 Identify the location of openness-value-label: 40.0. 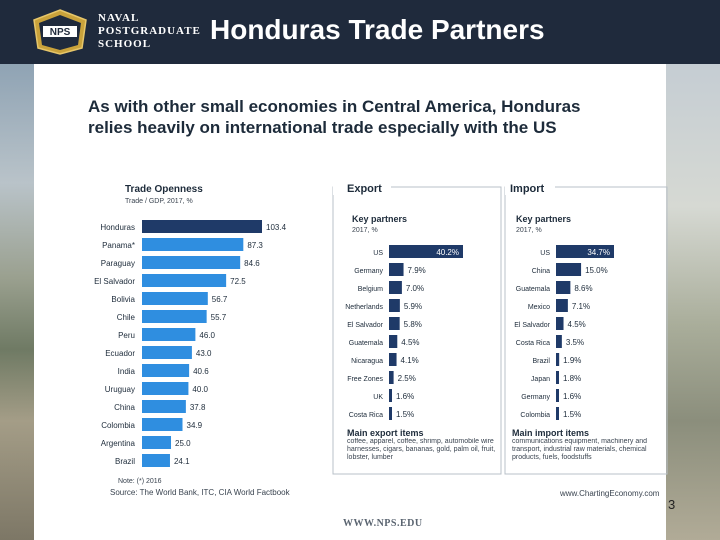
(200, 389).